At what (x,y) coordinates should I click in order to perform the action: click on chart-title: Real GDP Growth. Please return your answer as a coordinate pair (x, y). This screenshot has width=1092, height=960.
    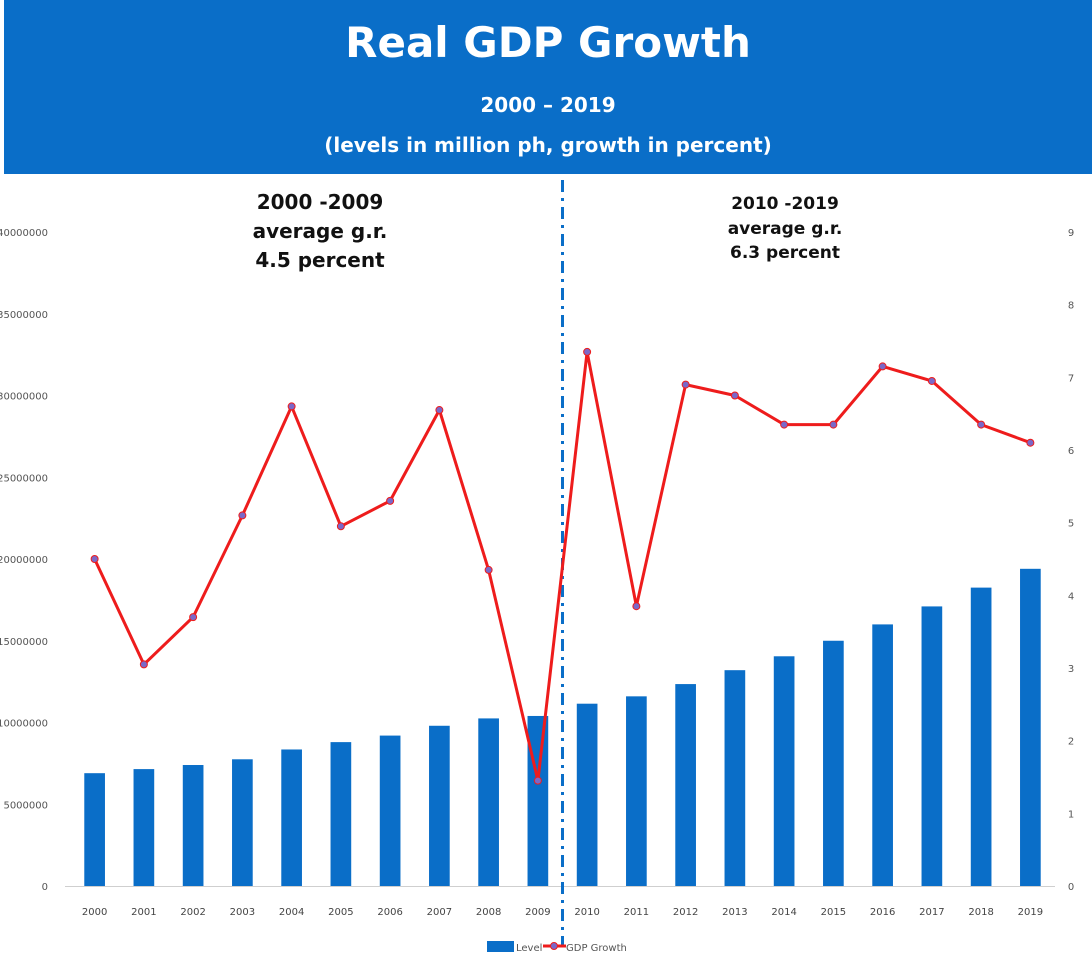
    Looking at the image, I should click on (548, 42).